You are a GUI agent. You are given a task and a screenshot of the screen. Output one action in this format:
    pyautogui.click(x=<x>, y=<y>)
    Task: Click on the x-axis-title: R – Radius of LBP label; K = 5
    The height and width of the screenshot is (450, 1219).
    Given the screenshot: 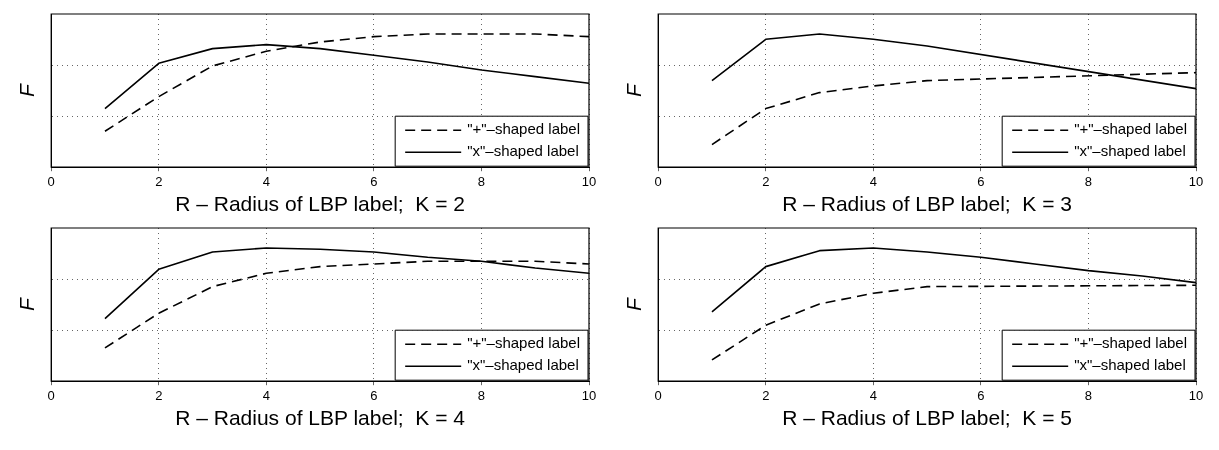 What is the action you would take?
    pyautogui.click(x=927, y=418)
    